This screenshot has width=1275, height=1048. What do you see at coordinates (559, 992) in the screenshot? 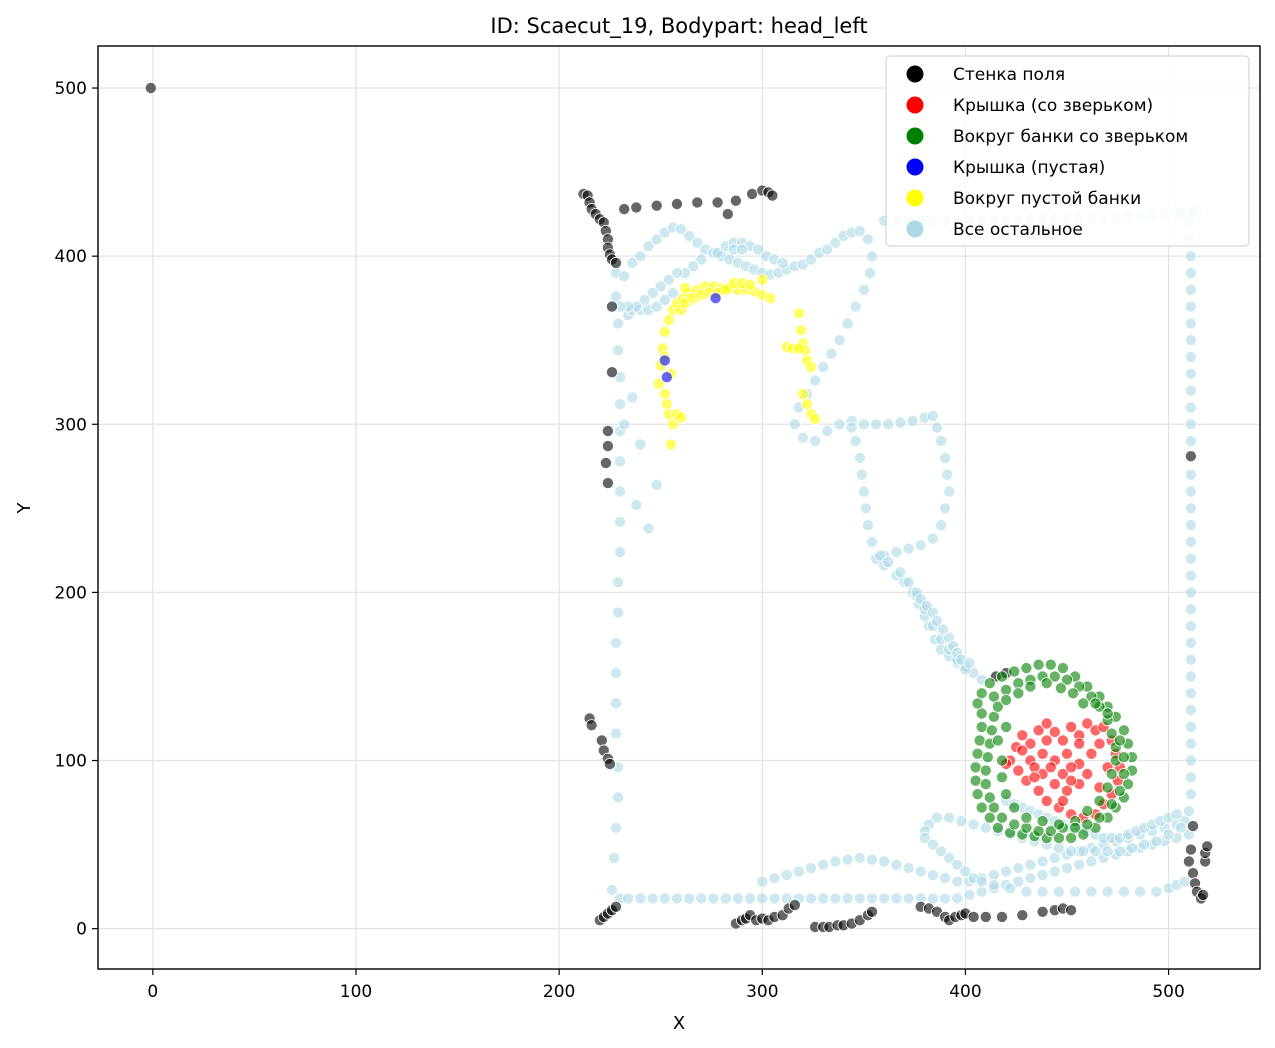
I see `x-tick-label: 200` at bounding box center [559, 992].